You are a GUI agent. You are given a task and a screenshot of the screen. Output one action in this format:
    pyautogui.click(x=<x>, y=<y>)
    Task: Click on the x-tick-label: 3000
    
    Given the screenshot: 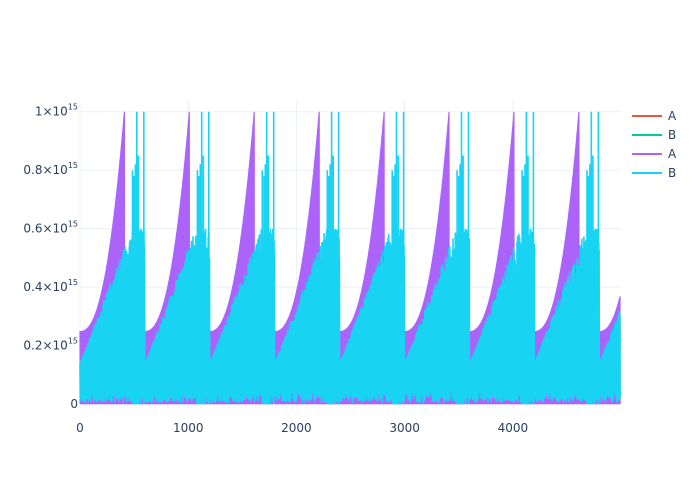 What is the action you would take?
    pyautogui.click(x=404, y=428)
    